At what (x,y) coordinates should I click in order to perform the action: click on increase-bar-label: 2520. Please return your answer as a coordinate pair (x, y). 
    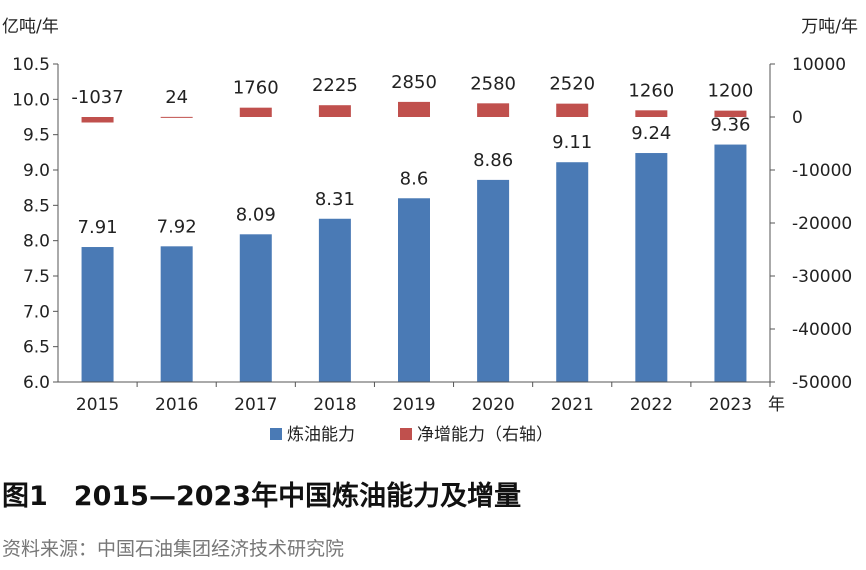
    Looking at the image, I should click on (572, 84).